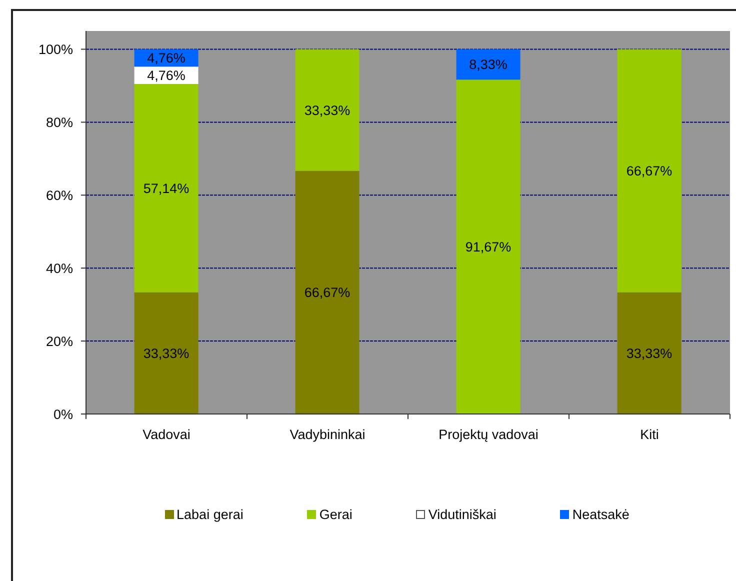  What do you see at coordinates (59, 122) in the screenshot?
I see `y-tick-label: 80%` at bounding box center [59, 122].